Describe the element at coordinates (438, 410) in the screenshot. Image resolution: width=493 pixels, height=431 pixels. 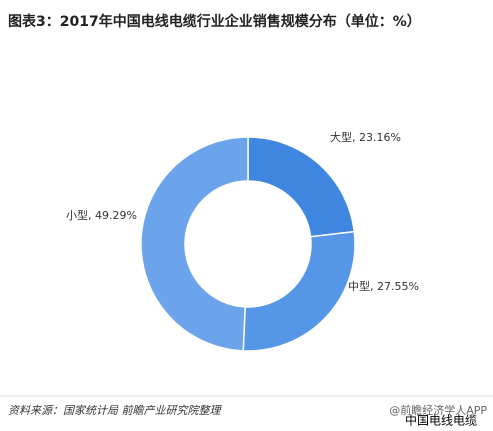
I see `brand: @前瞻经济学人APP` at that location.